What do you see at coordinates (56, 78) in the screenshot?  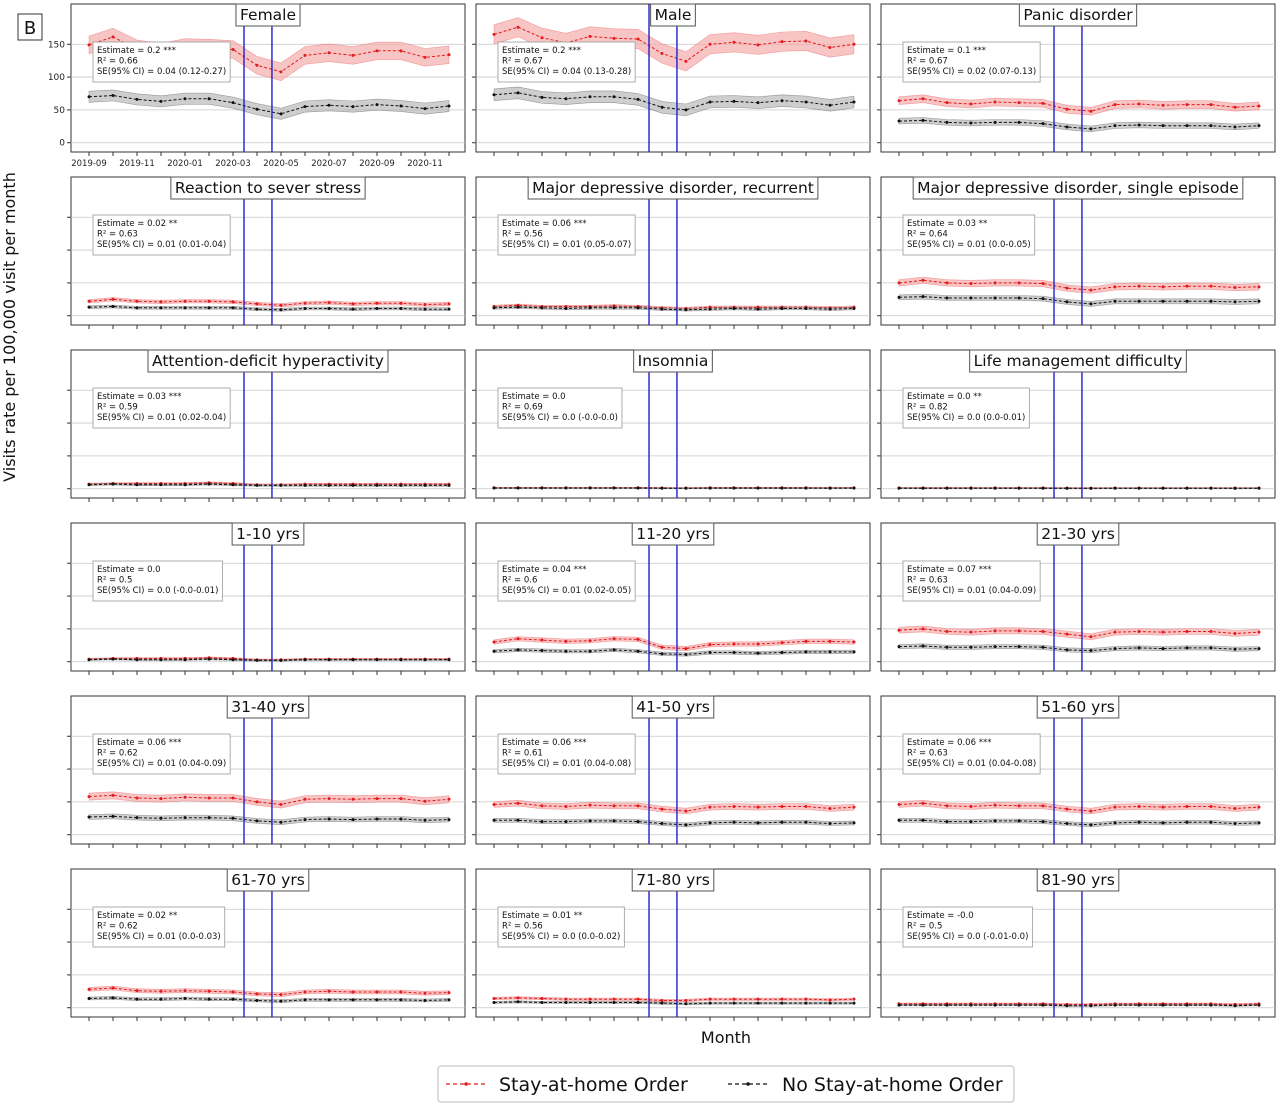 I see `y-tick-label: 100` at bounding box center [56, 78].